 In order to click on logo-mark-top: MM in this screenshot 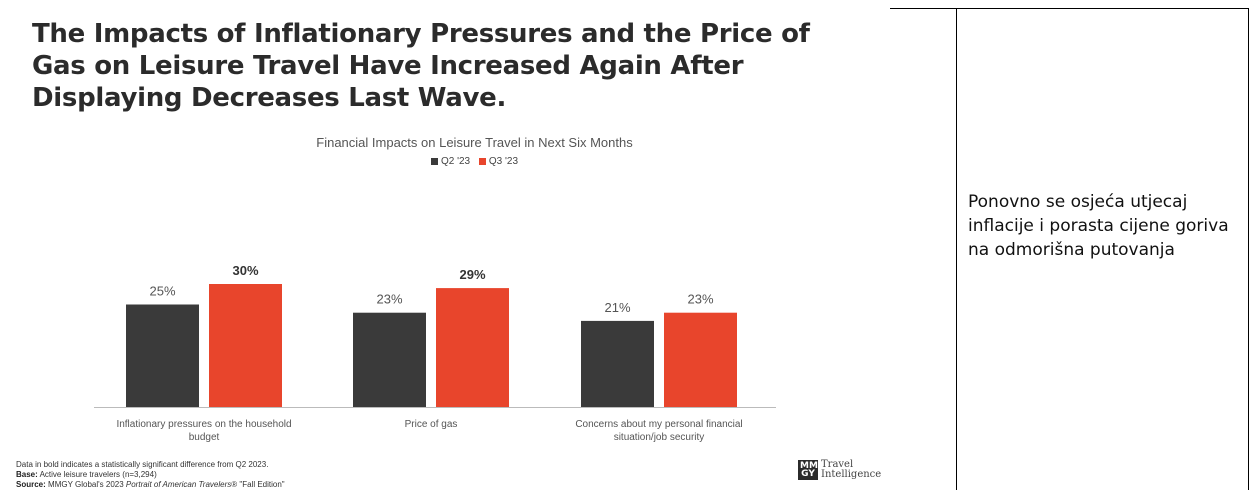, I will do `click(809, 466)`.